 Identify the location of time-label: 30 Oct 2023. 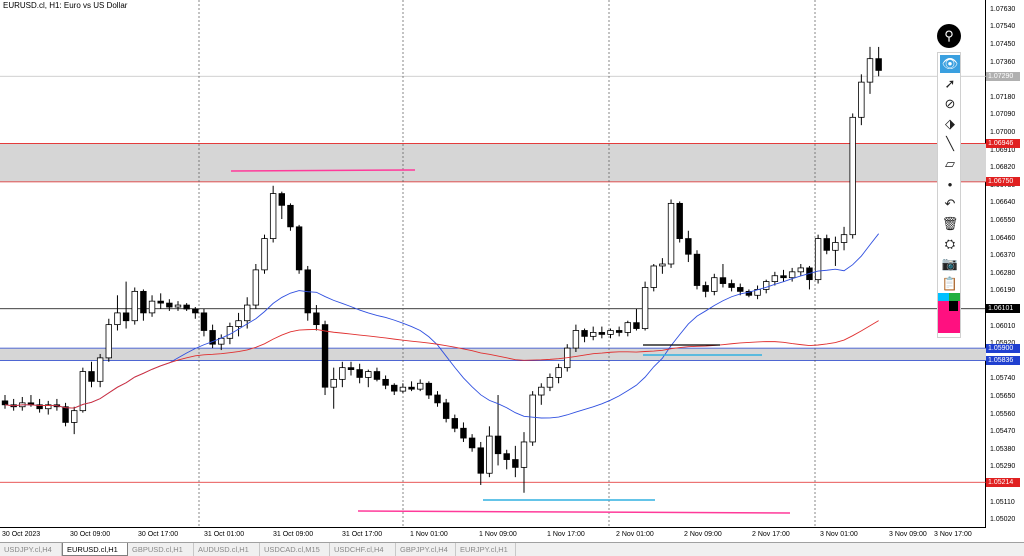
(21, 534).